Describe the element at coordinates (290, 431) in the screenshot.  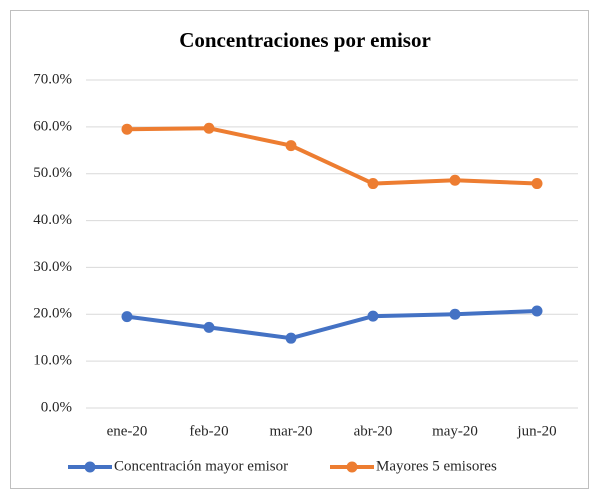
I see `x-tick-label: mar-20` at that location.